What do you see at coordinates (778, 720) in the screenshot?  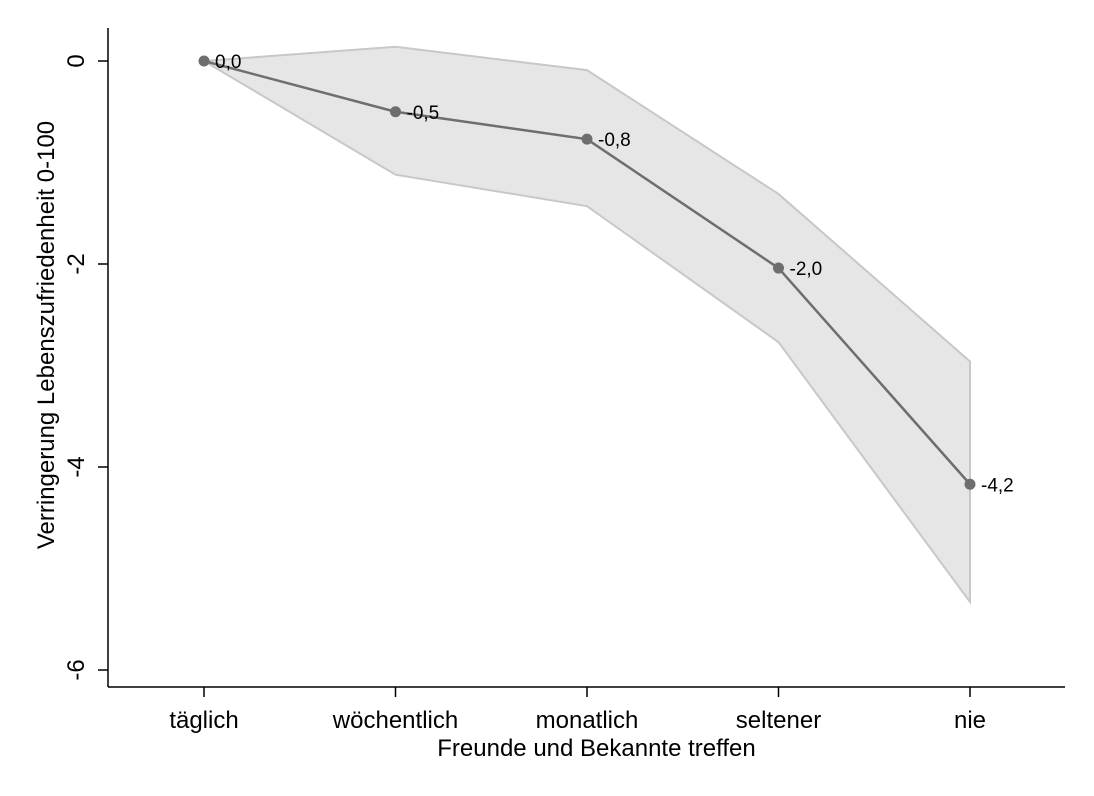 I see `x-tick-label: seltener` at bounding box center [778, 720].